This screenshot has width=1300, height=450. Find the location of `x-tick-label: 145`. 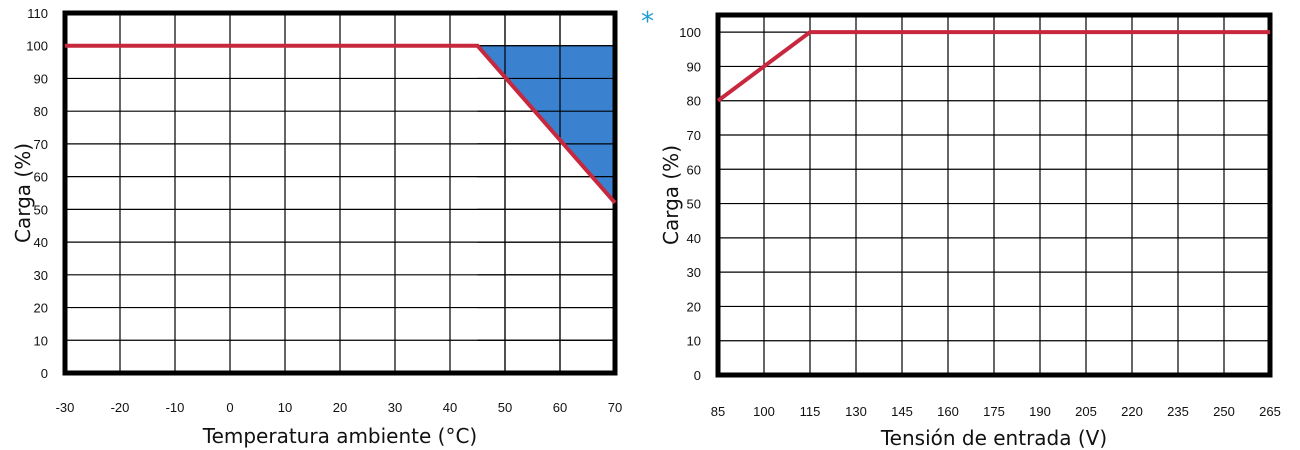

x-tick-label: 145 is located at coordinates (902, 411).